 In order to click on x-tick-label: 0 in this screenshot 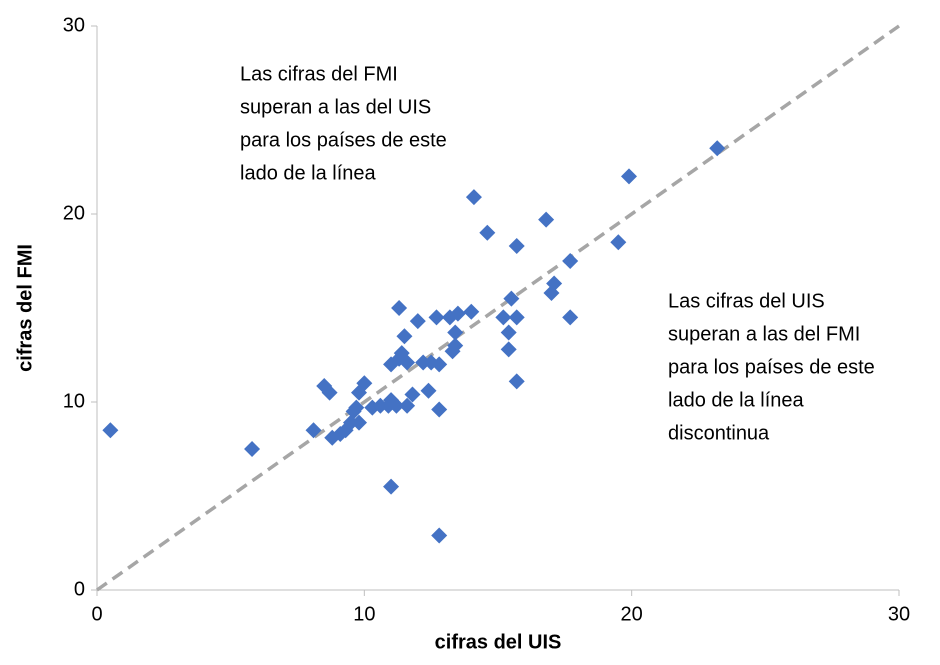, I will do `click(96, 614)`.